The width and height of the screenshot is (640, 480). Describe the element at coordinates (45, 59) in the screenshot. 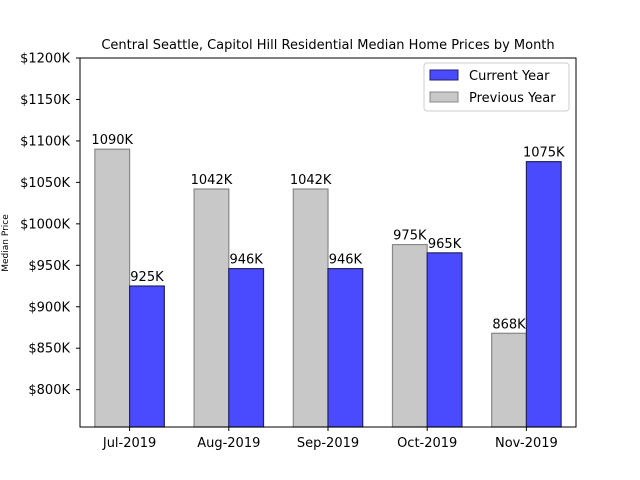

I see `y-tick-label: $1200K` at that location.